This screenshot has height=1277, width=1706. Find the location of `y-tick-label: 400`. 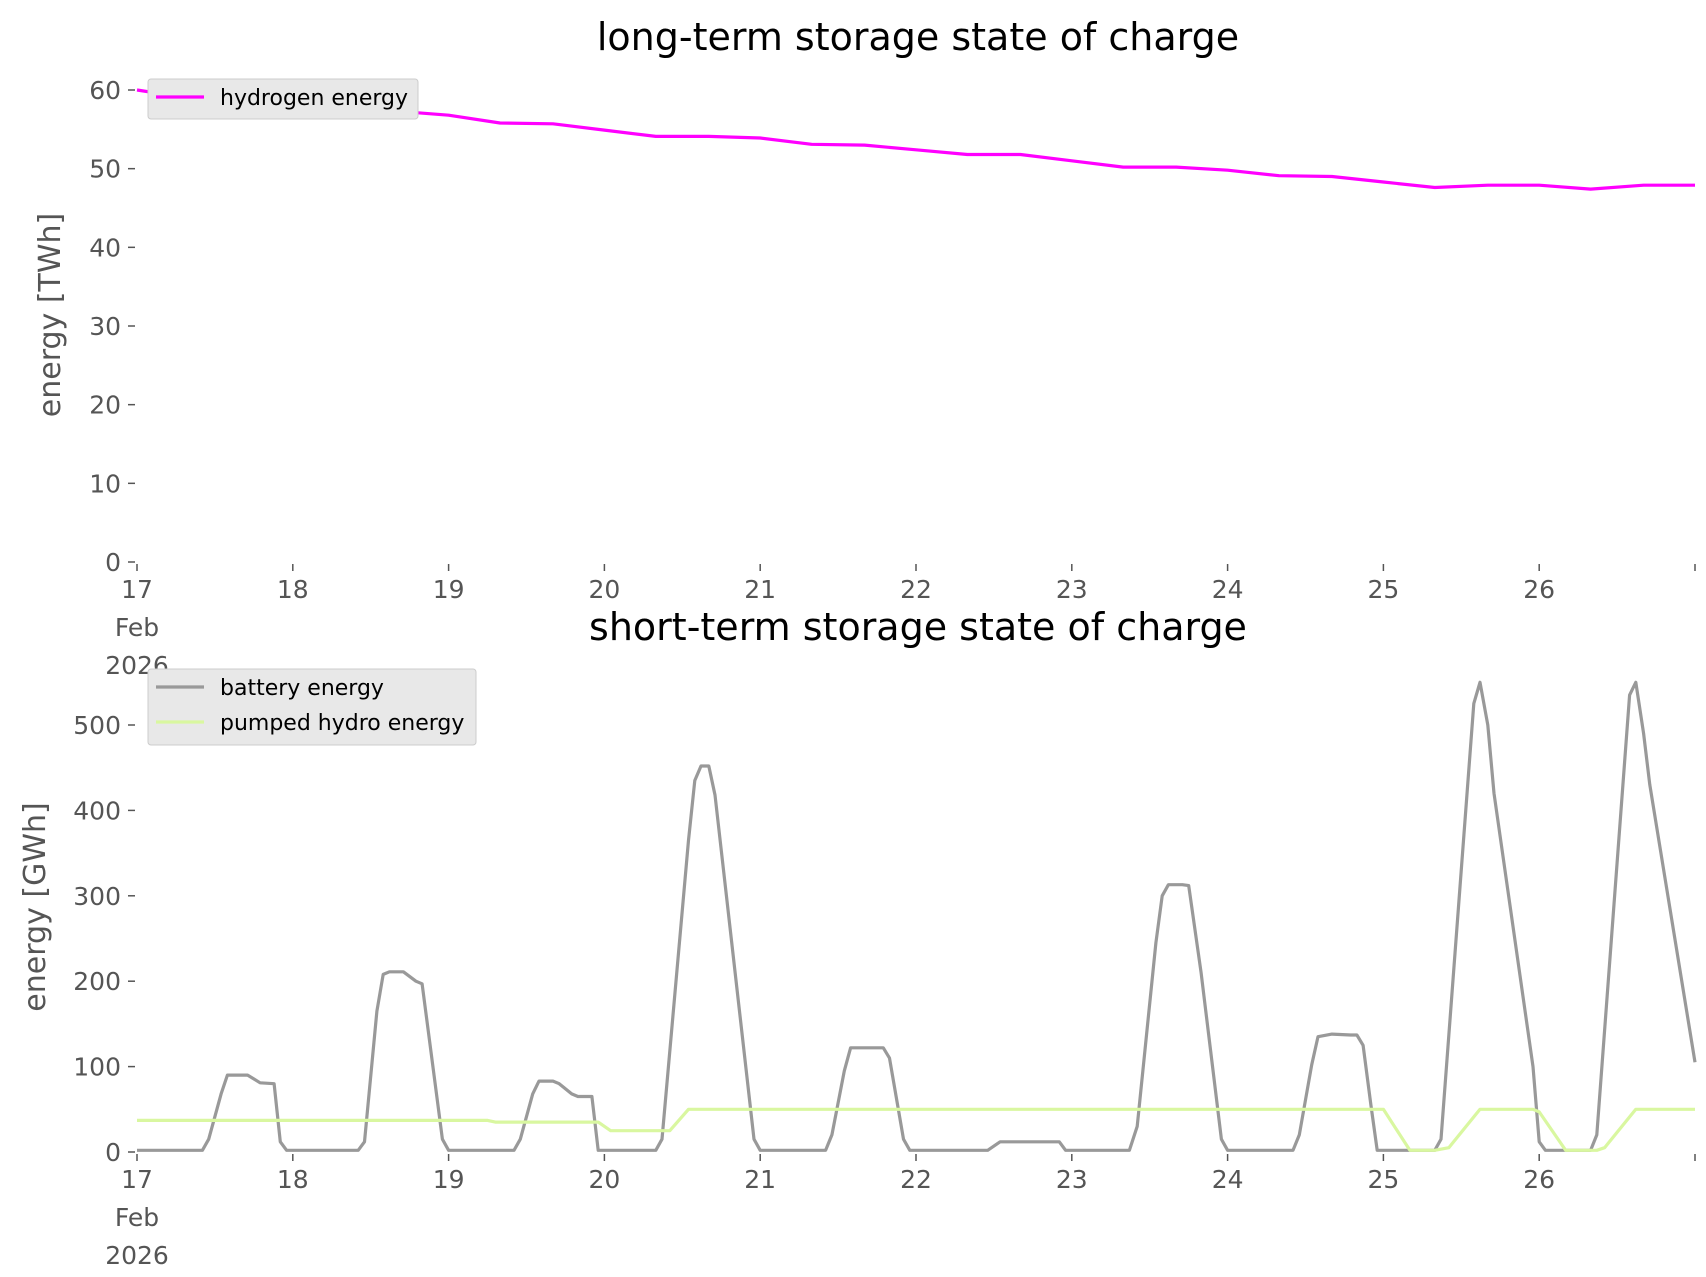

y-tick-label: 400 is located at coordinates (97, 810).